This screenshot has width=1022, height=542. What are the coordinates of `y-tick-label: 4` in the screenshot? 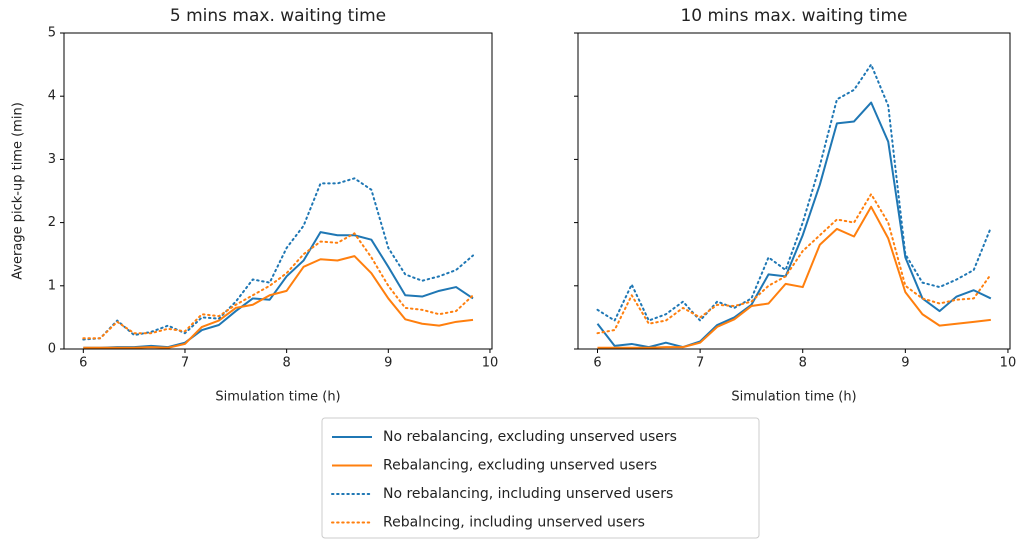 It's located at (52, 96).